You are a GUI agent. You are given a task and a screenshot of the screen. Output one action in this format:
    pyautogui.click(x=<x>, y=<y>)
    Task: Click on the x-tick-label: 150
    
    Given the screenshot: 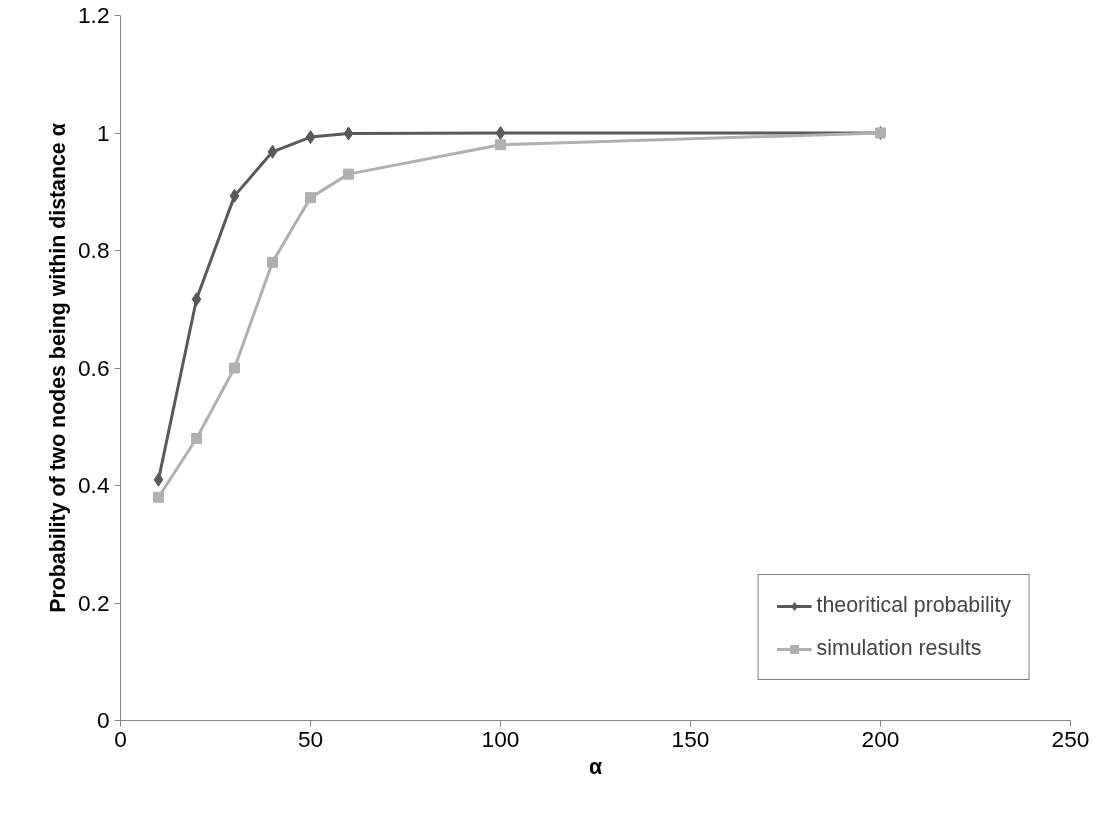 What is the action you would take?
    pyautogui.click(x=690, y=738)
    